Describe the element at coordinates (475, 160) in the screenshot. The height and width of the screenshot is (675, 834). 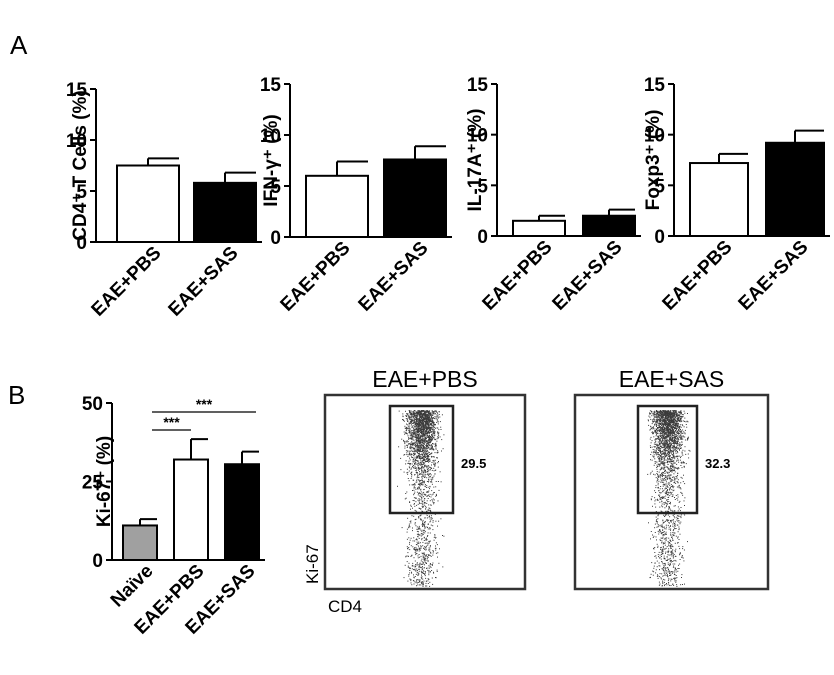
I see `y-axis-title: IL-17A⁺ (%)` at that location.